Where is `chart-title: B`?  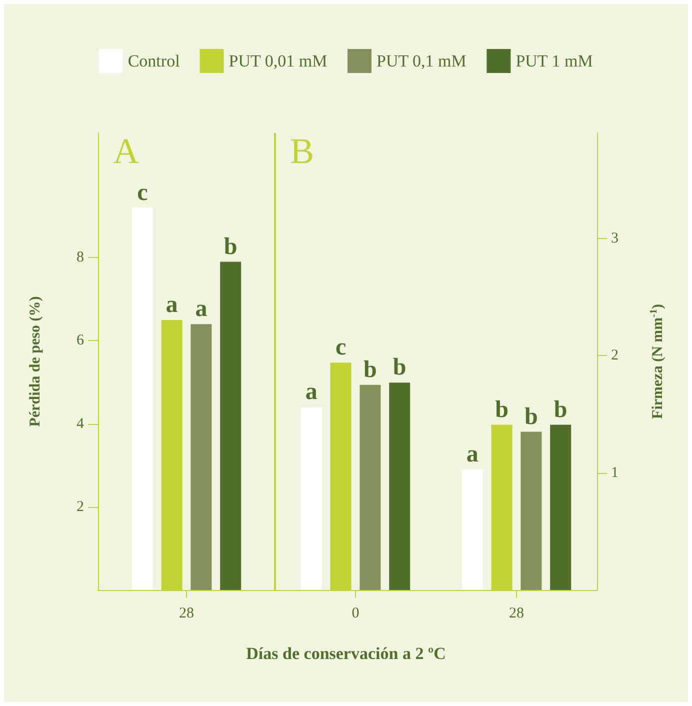 chart-title: B is located at coordinates (302, 151).